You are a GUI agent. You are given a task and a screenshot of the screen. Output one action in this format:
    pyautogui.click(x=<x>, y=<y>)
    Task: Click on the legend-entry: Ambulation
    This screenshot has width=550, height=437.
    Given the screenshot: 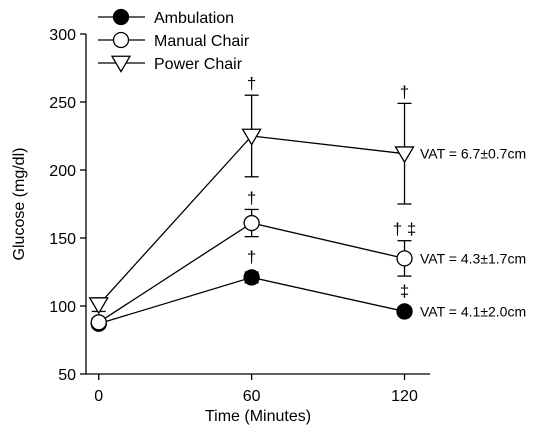 What is the action you would take?
    pyautogui.click(x=166, y=17)
    